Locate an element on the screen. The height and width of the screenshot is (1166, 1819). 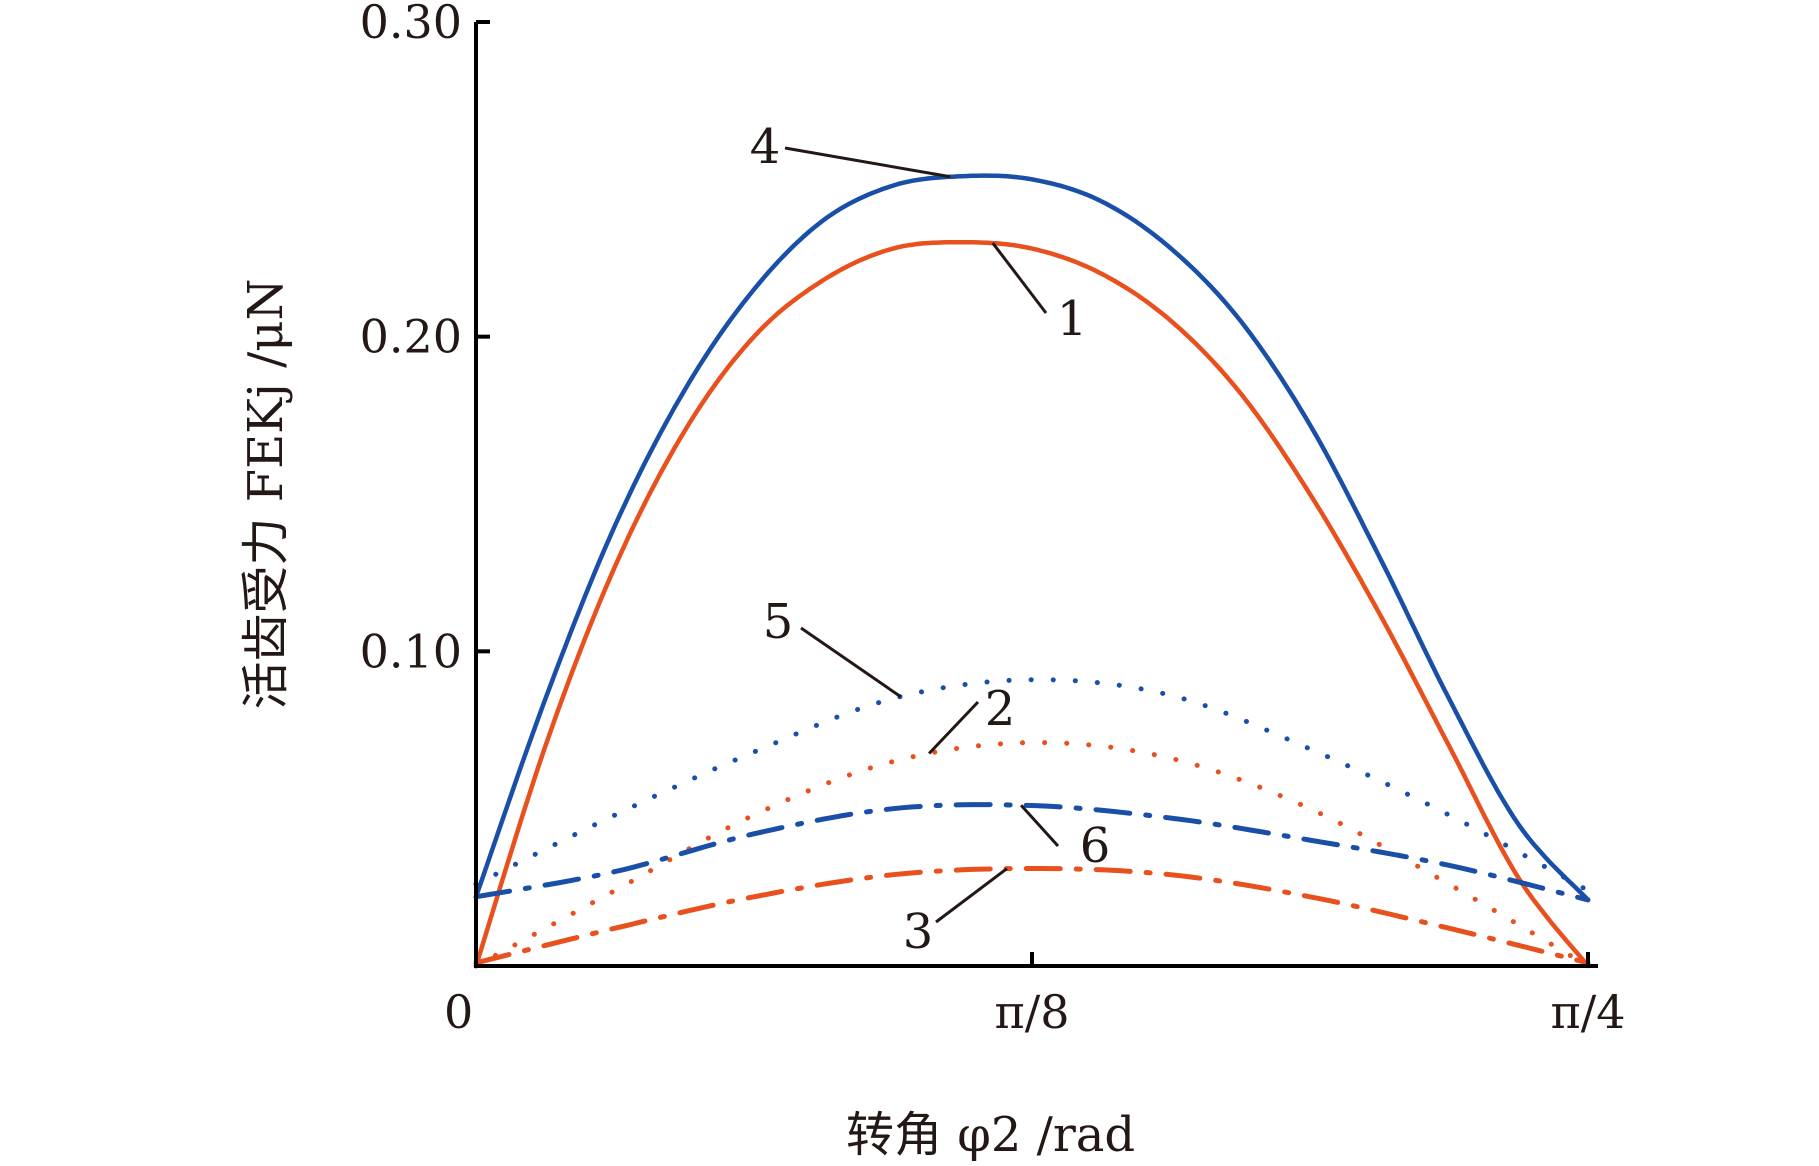
y-tick-label: 0.30 is located at coordinates (411, 24).